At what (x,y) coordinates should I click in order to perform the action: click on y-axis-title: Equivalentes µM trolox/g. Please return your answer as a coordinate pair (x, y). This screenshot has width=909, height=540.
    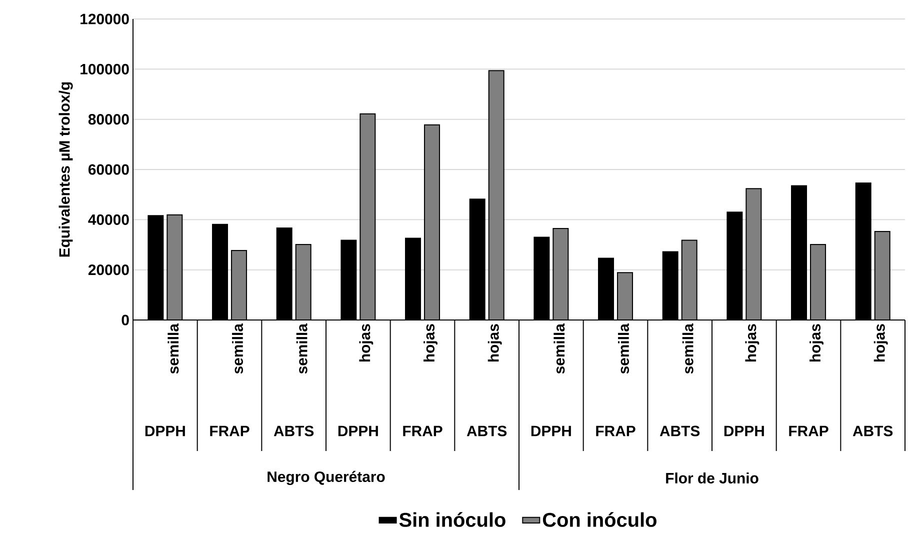
    Looking at the image, I should click on (65, 169).